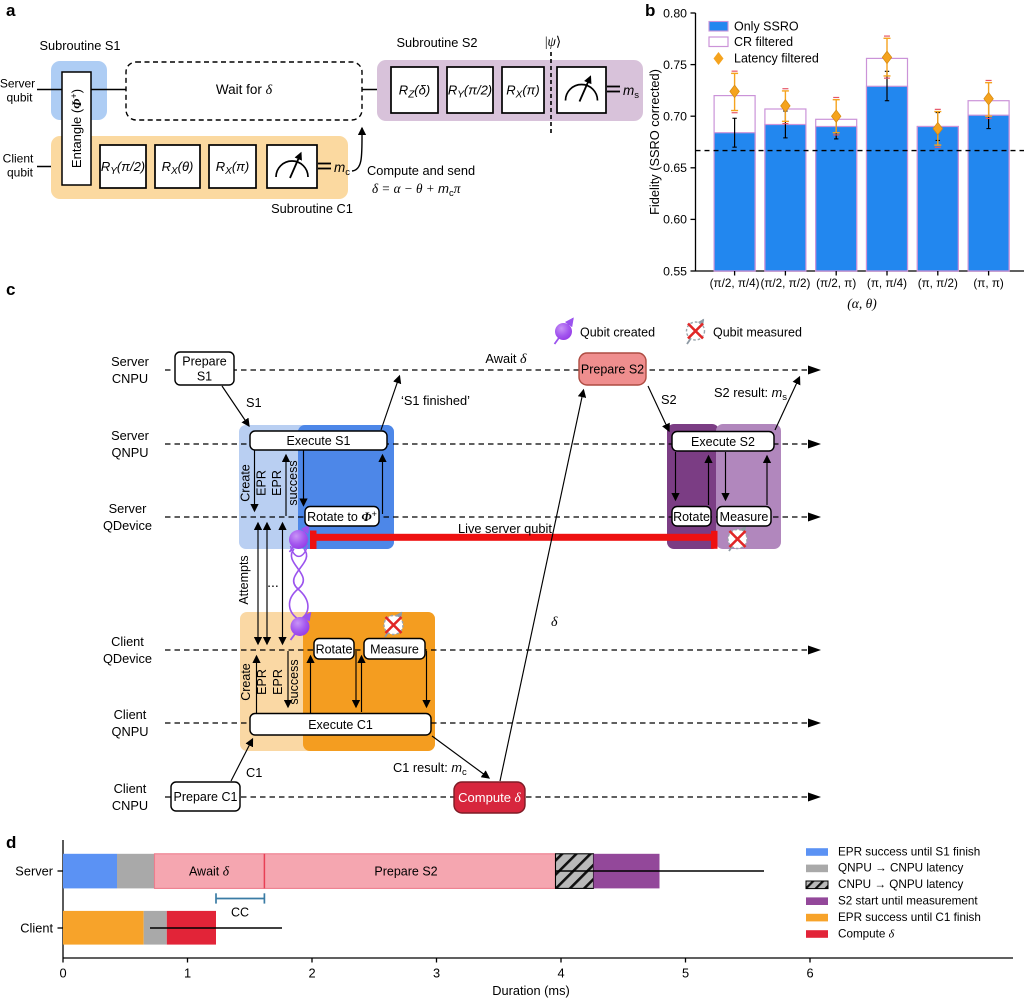 The height and width of the screenshot is (998, 1024). I want to click on svg-text: S2, so click(669, 399).